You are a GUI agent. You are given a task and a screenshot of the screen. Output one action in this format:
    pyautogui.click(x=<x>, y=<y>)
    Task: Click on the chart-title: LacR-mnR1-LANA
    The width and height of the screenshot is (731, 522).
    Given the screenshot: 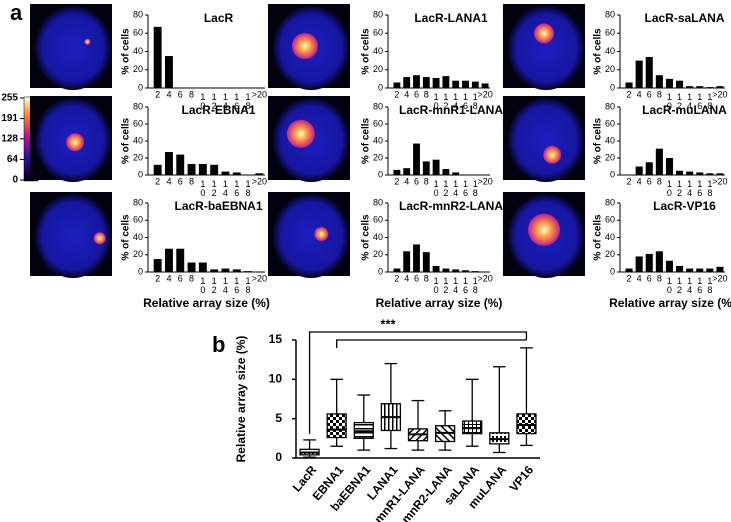 What is the action you would take?
    pyautogui.click(x=451, y=110)
    